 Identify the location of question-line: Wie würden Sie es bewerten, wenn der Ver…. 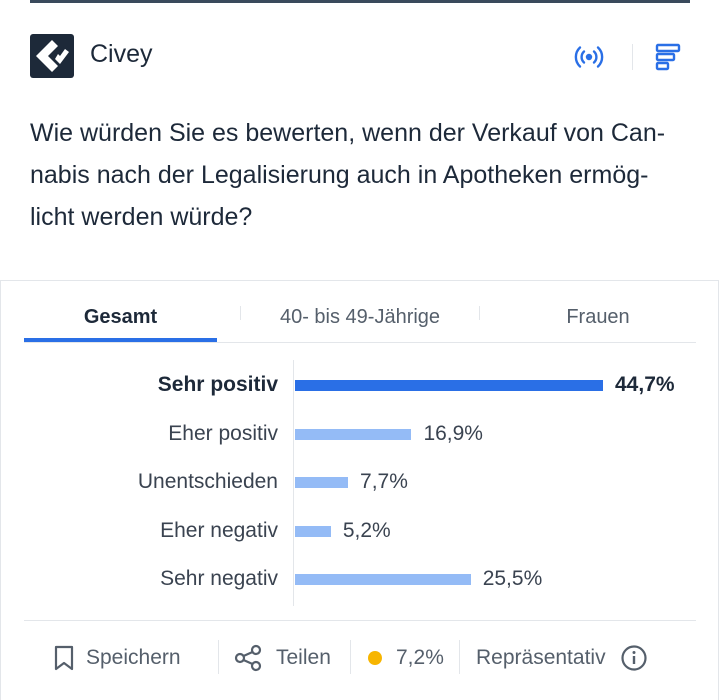
(348, 133).